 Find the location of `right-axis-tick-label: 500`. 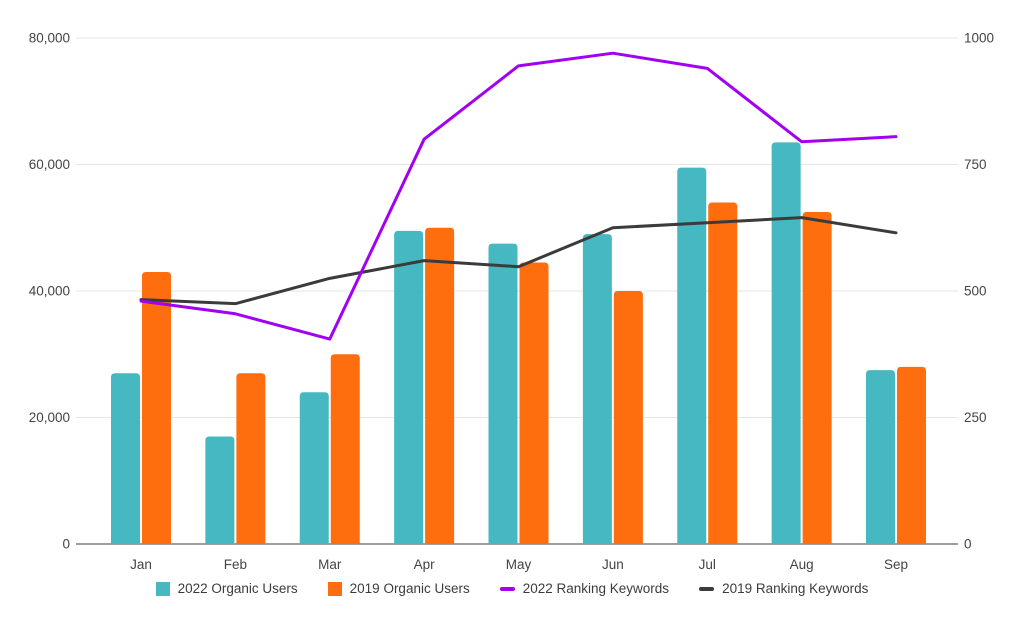

right-axis-tick-label: 500 is located at coordinates (975, 291).